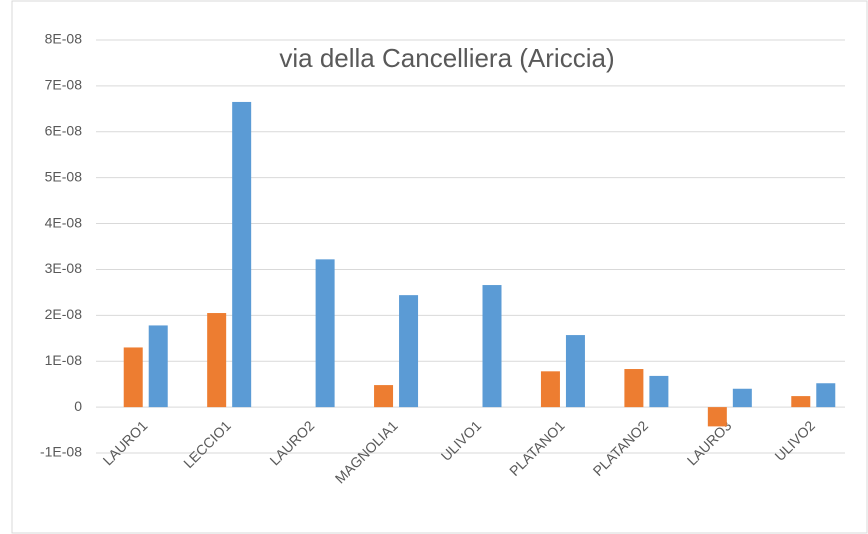 This screenshot has width=868, height=534. Describe the element at coordinates (64, 360) in the screenshot. I see `y-tick-label: 1E-08` at that location.